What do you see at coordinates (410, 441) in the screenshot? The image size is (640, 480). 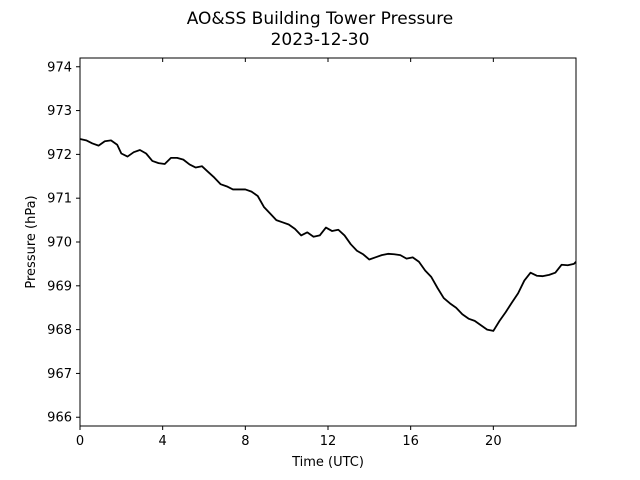 I see `x-tick-label: 16` at bounding box center [410, 441].